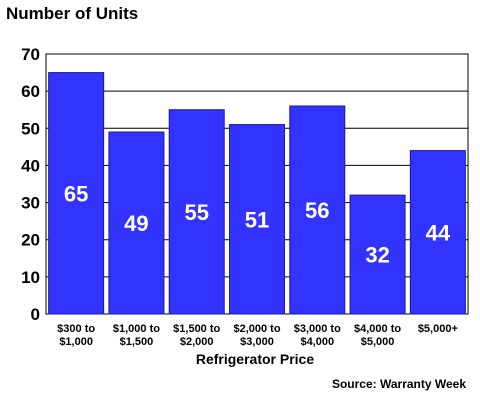 The width and height of the screenshot is (480, 400). I want to click on data-label: 51, so click(257, 219).